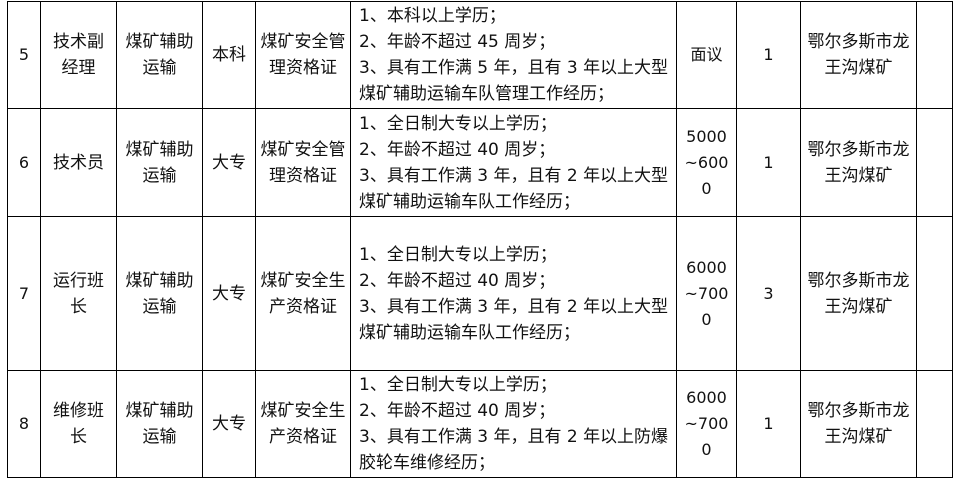  Describe the element at coordinates (78, 55) in the screenshot. I see `position-cell: 技术副经理` at that location.